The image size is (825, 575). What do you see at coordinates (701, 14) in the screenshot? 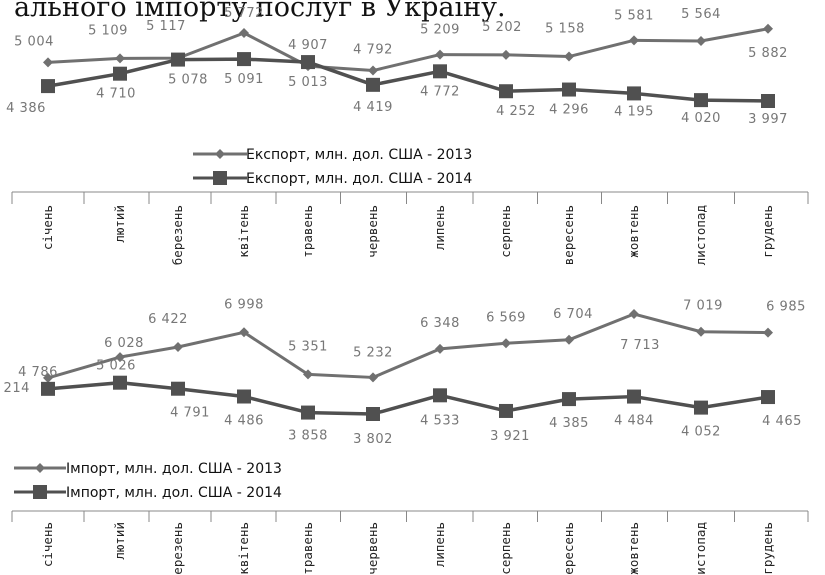
I see `data-label: 5 564` at bounding box center [701, 14].